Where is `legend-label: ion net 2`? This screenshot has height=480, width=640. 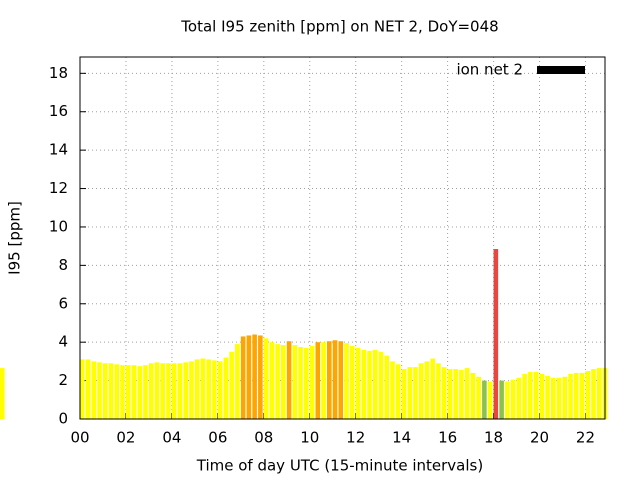 legend-label: ion net 2 is located at coordinates (489, 70).